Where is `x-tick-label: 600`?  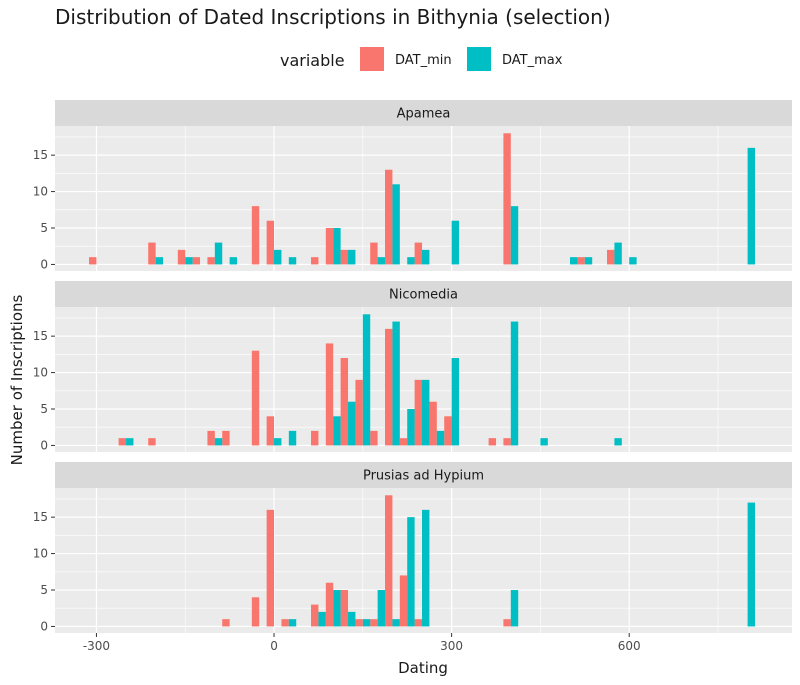 x-tick-label: 600 is located at coordinates (629, 646).